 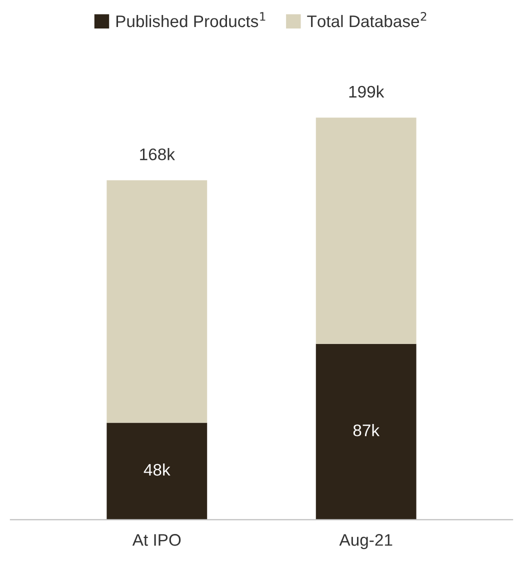 I want to click on x-tick-label: Aug-21, so click(x=365, y=542).